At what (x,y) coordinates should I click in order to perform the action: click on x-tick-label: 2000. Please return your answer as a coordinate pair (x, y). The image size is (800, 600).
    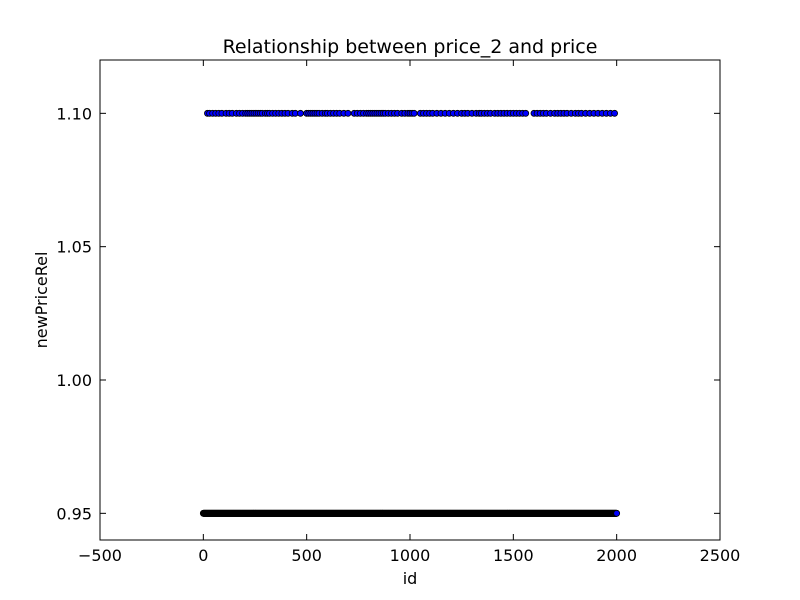
    Looking at the image, I should click on (616, 555).